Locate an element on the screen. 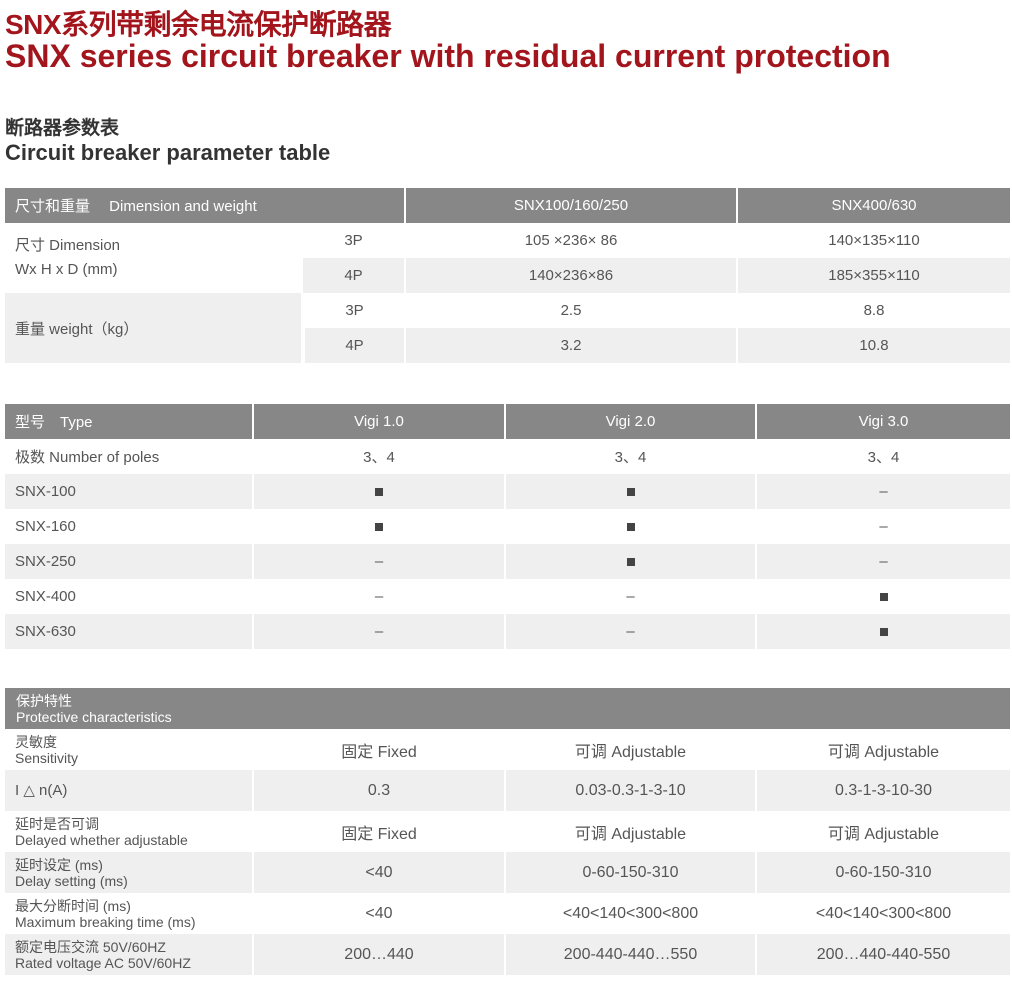 The image size is (1012, 986). value-cell: 140×135×110 is located at coordinates (874, 240).